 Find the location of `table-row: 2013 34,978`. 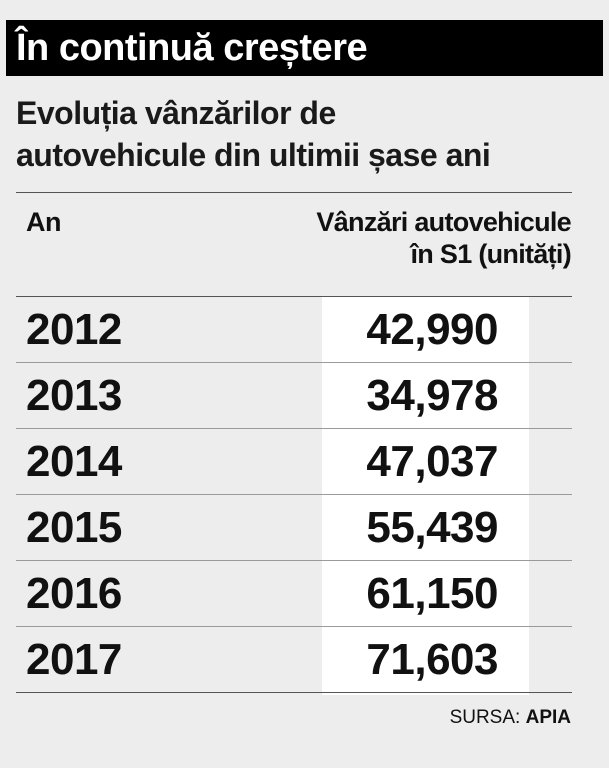

table-row: 2013 34,978 is located at coordinates (294, 396).